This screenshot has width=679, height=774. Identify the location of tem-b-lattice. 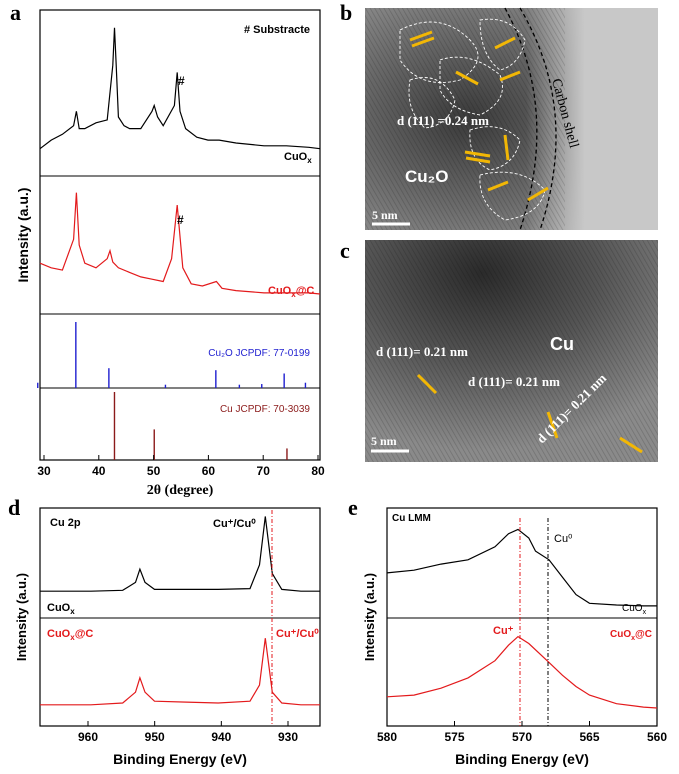
(465, 119).